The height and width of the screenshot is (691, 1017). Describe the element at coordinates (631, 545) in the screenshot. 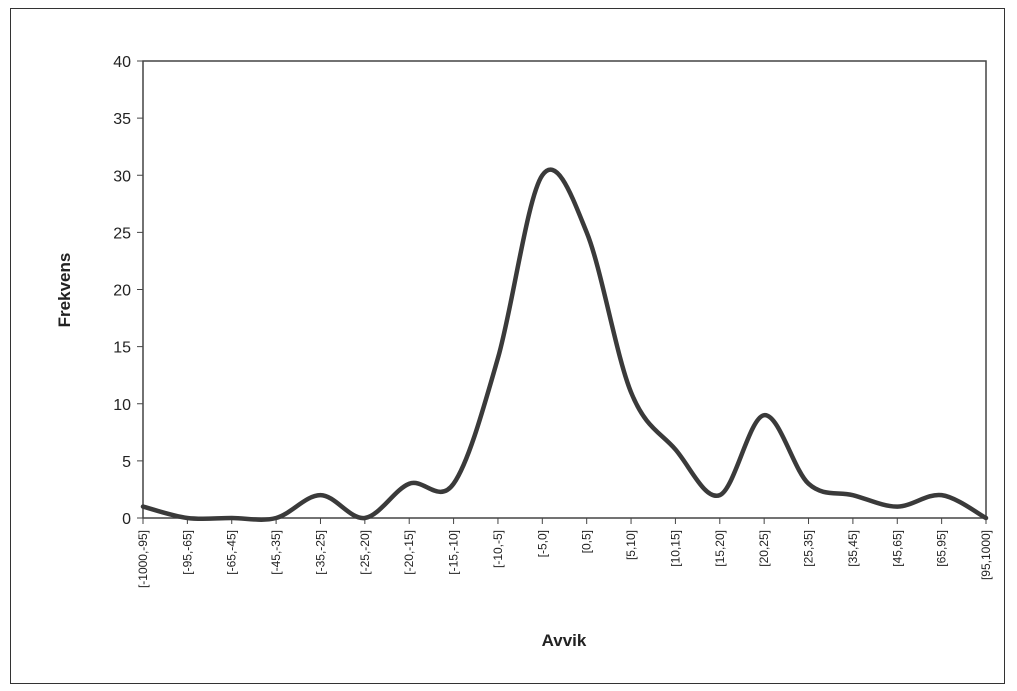

I see `x-tick-label: [5,10]` at that location.